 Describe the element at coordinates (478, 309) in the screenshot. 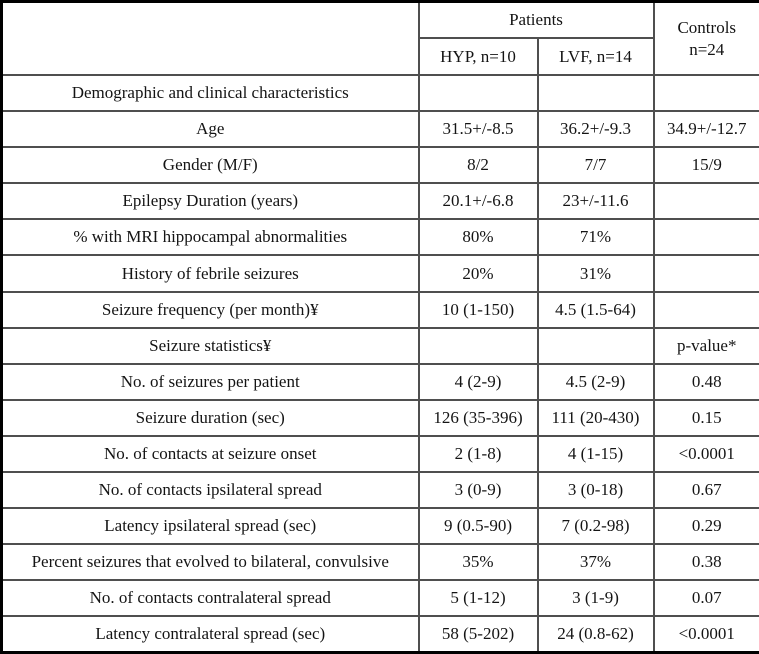

I see `hyp-value: 10 (1-150)` at that location.